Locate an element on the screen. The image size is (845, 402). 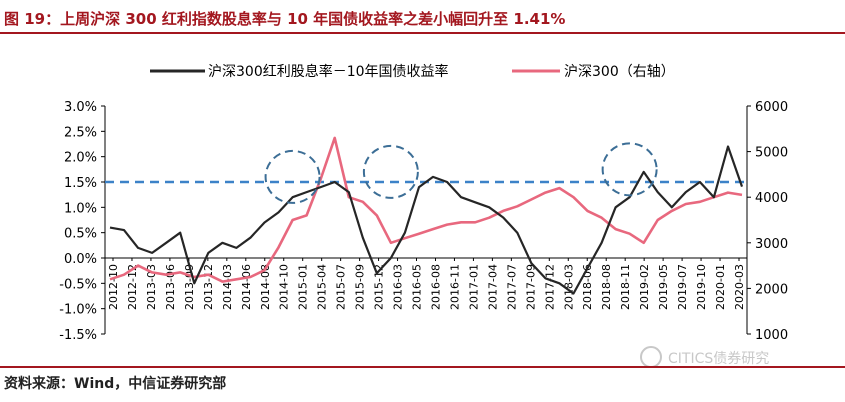
source-note: 资料来源：Wind，中信证券研究部 is located at coordinates (115, 384).